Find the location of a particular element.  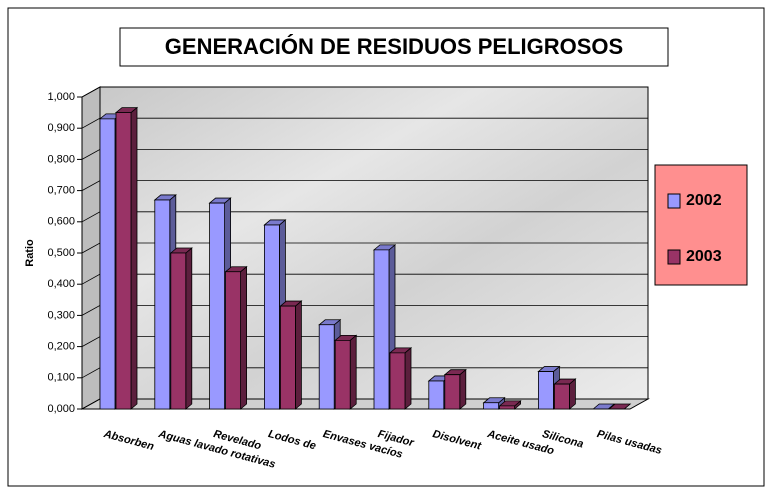

y-tick-label: 0,800 is located at coordinates (61, 159).